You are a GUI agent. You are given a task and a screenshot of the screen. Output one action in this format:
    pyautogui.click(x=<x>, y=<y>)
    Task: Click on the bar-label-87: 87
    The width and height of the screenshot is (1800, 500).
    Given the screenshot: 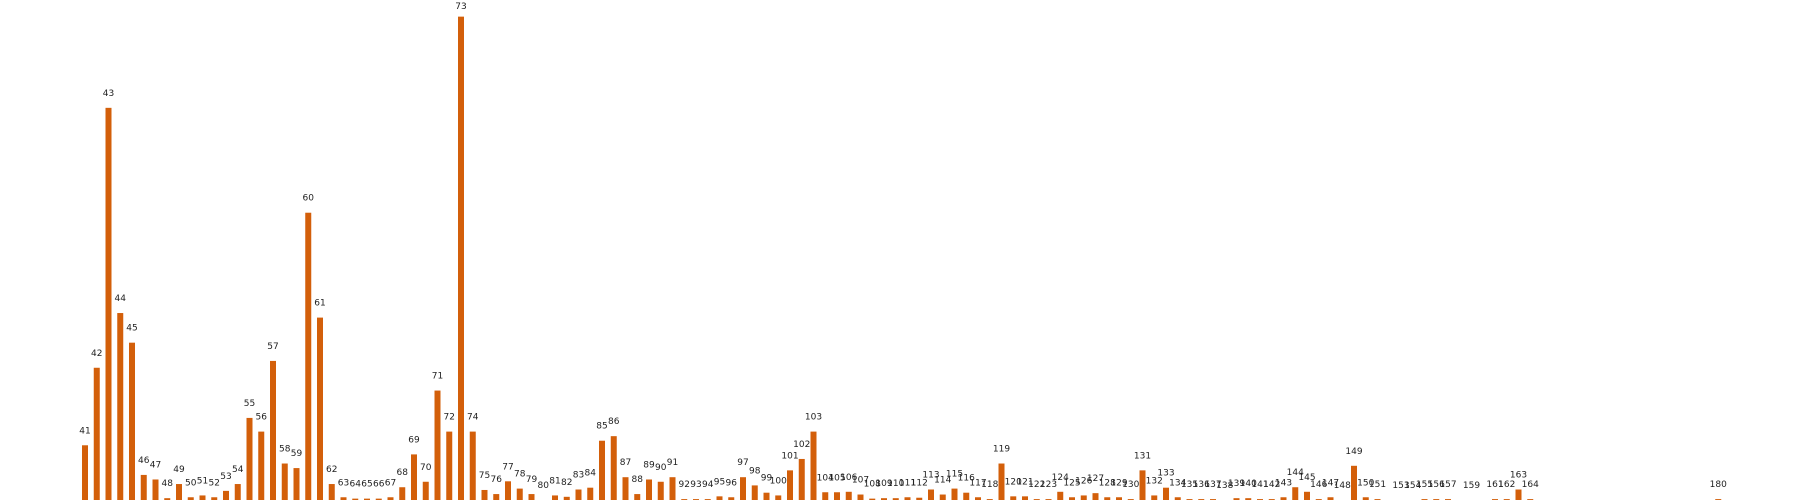 What is the action you would take?
    pyautogui.click(x=625, y=463)
    